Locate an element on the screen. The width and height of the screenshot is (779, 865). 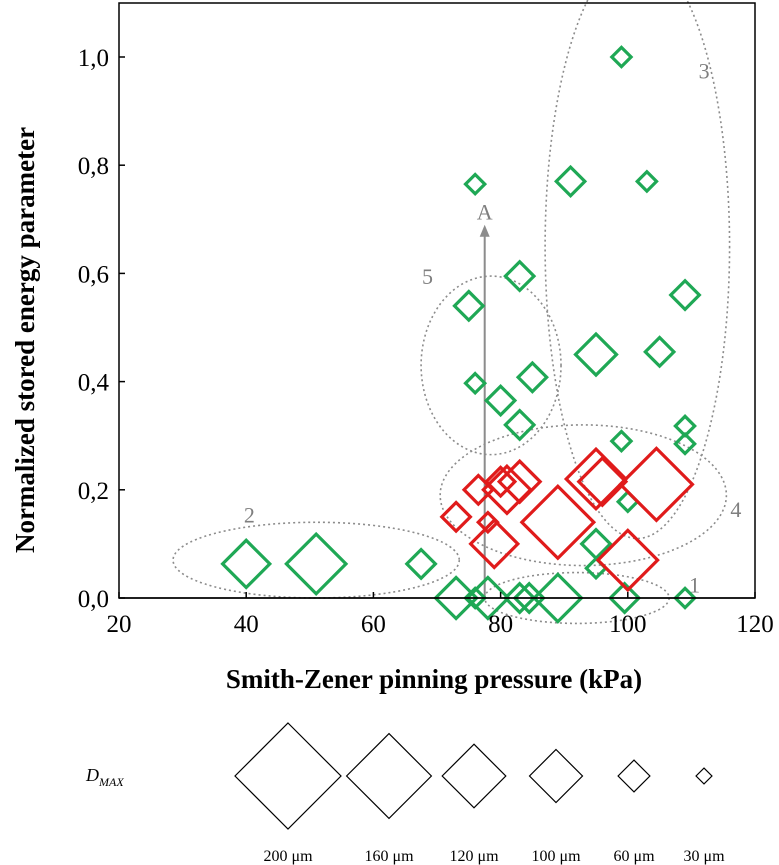
legend-label: 30 μm is located at coordinates (704, 856).